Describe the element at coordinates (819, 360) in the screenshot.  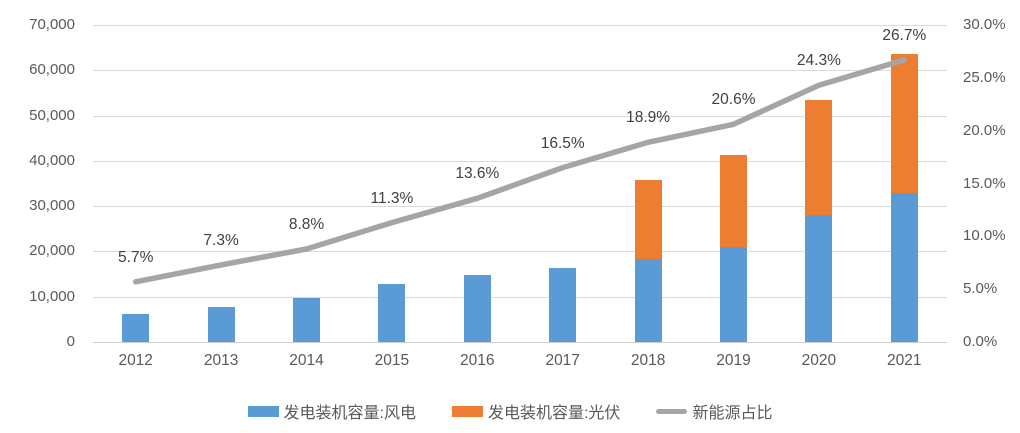
I see `x-axis-category-label: 2020` at that location.